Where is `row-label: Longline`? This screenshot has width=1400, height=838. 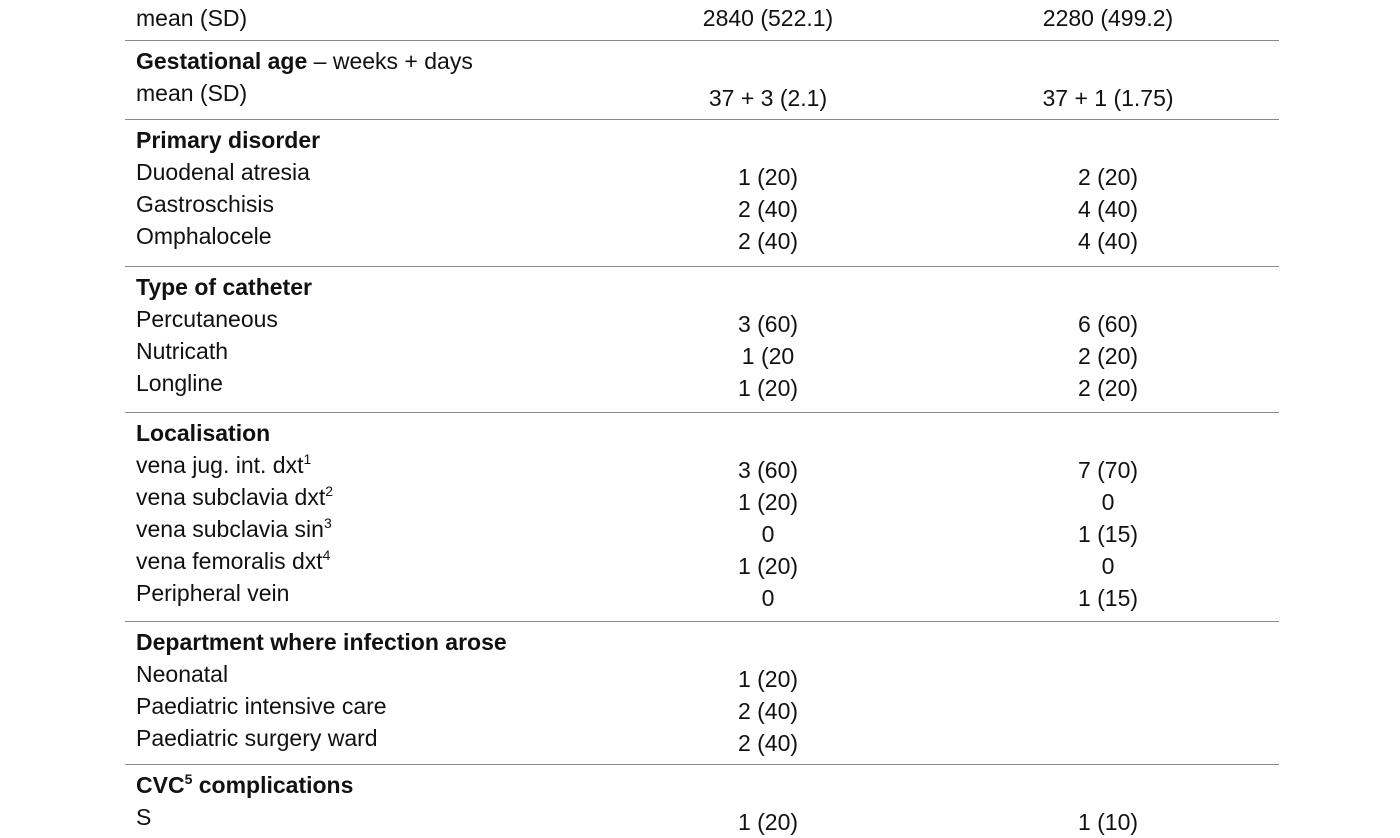
row-label: Longline is located at coordinates (179, 383).